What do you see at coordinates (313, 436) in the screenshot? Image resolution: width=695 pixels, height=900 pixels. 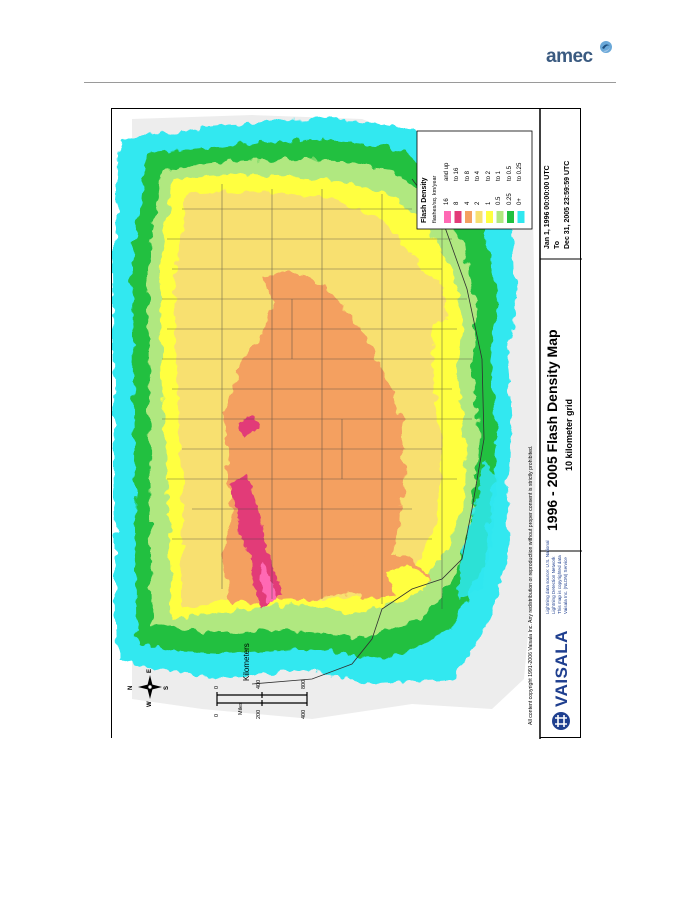 I see `density-zone-orange` at bounding box center [313, 436].